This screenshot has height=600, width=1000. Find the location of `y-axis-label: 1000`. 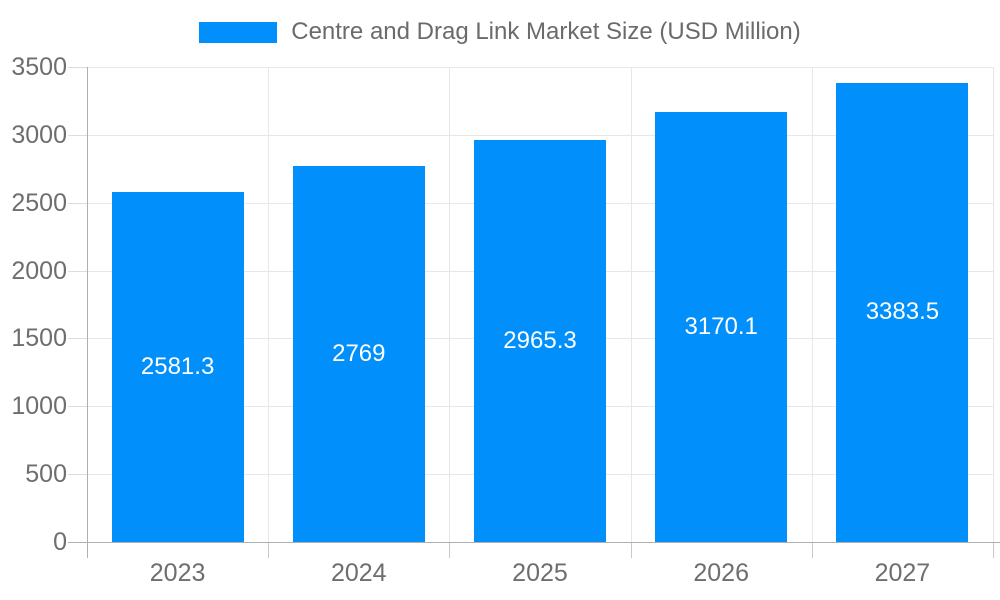

y-axis-label: 1000 is located at coordinates (39, 406).